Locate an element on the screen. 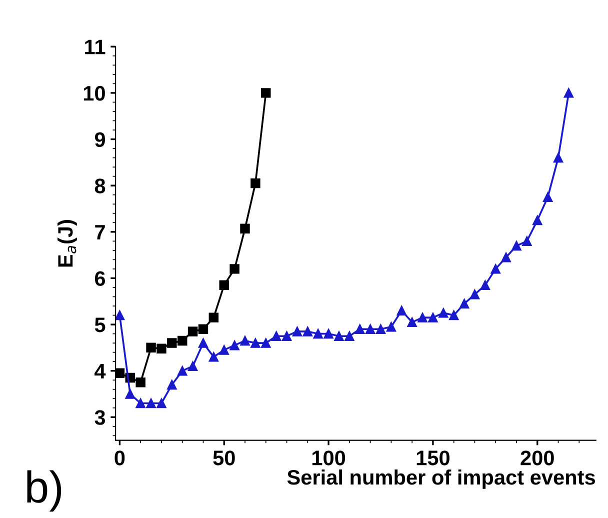 This screenshot has width=608, height=518. y-tick-label: 7 is located at coordinates (100, 232).